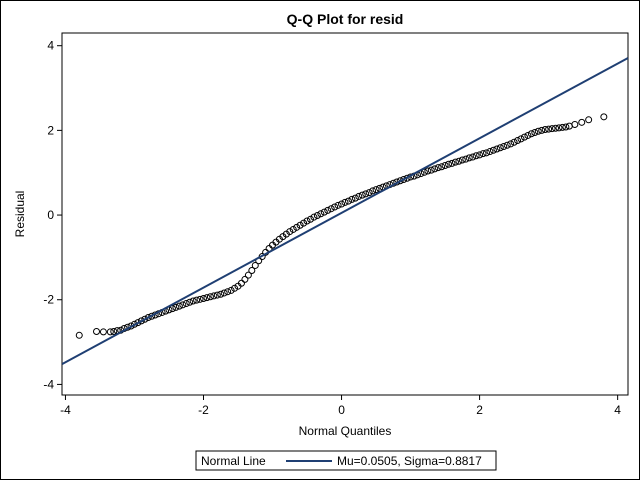 The width and height of the screenshot is (640, 480). What do you see at coordinates (340, 406) in the screenshot?
I see `x-axis: -4 -2 0 2 4` at bounding box center [340, 406].